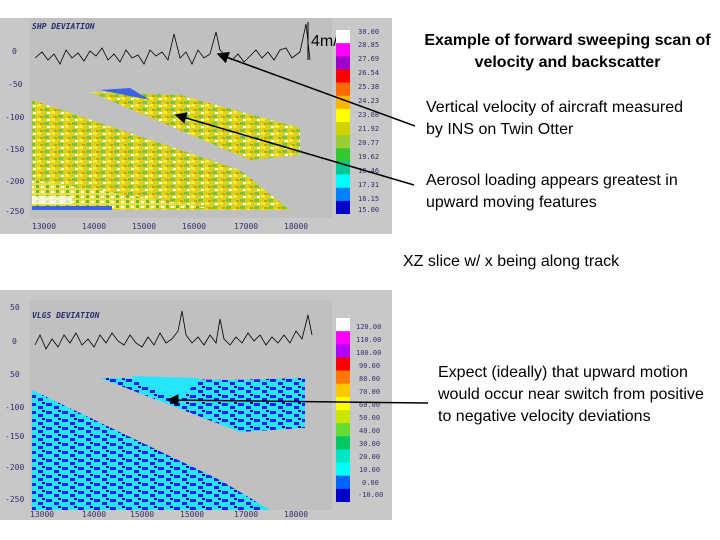 Image resolution: width=720 pixels, height=540 pixels. What do you see at coordinates (511, 261) in the screenshot?
I see `xz-slice-note: XZ slice w/ x being along track` at bounding box center [511, 261].